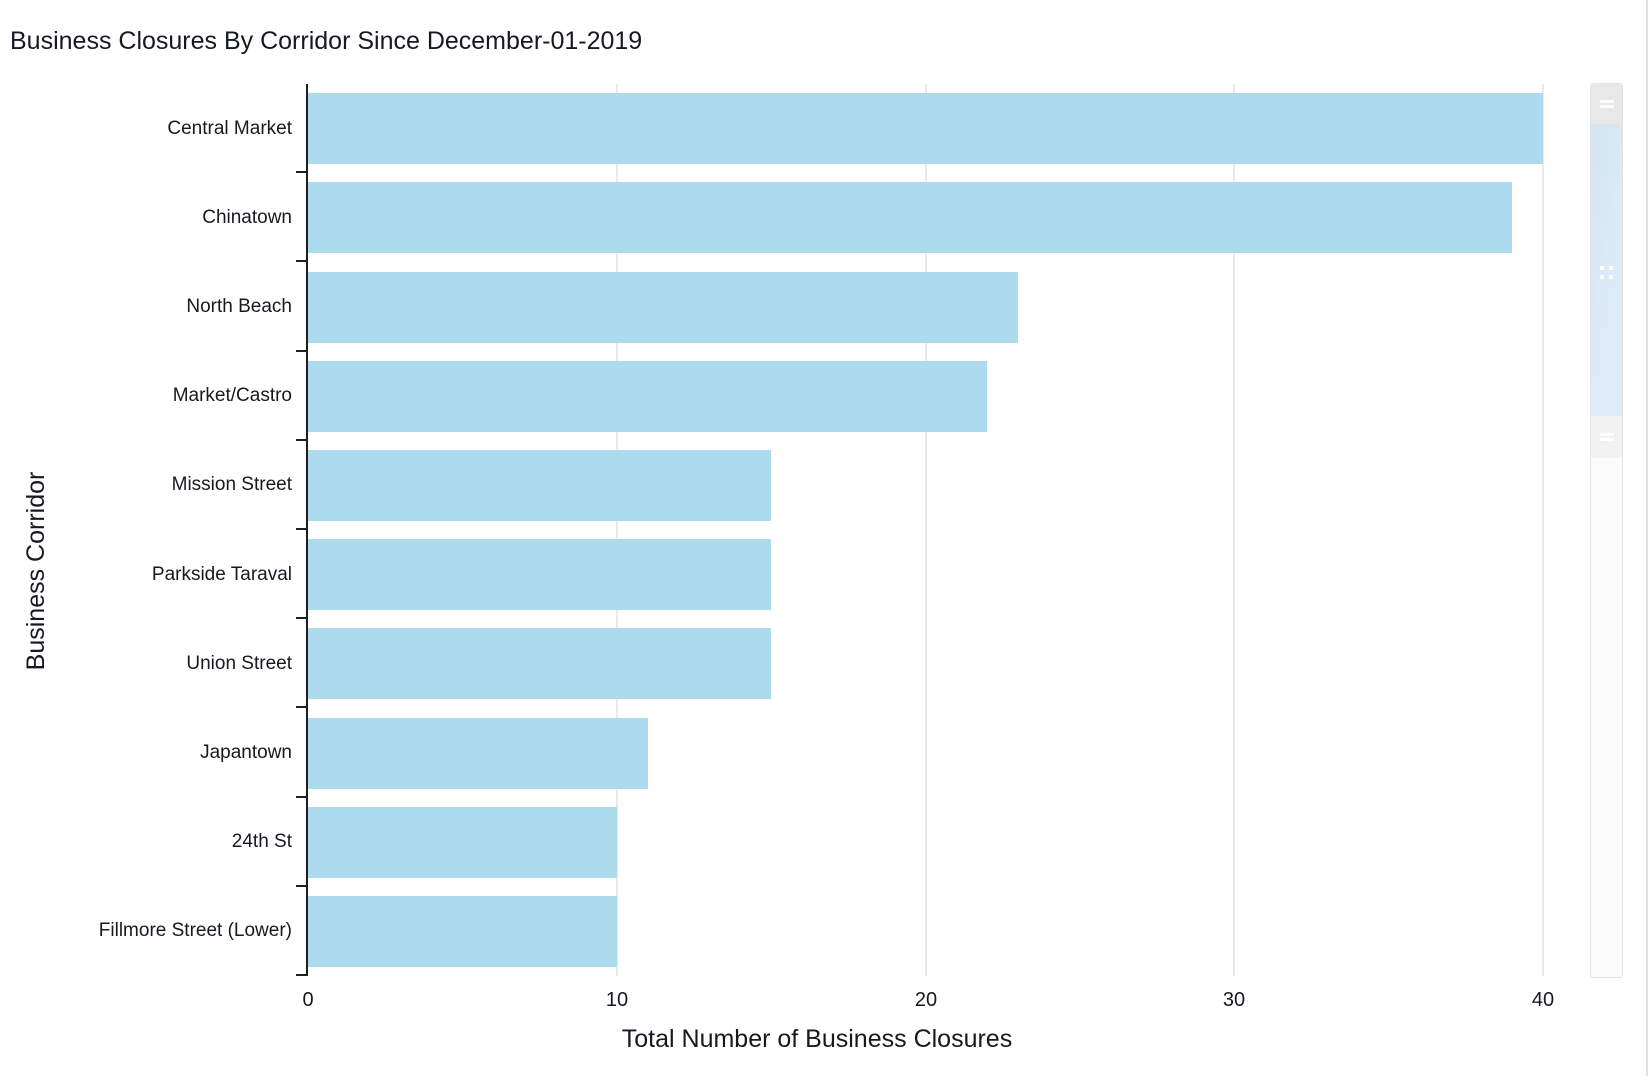 Image resolution: width=1650 pixels, height=1076 pixels. I want to click on category-label: Parkside Taraval, so click(221, 574).